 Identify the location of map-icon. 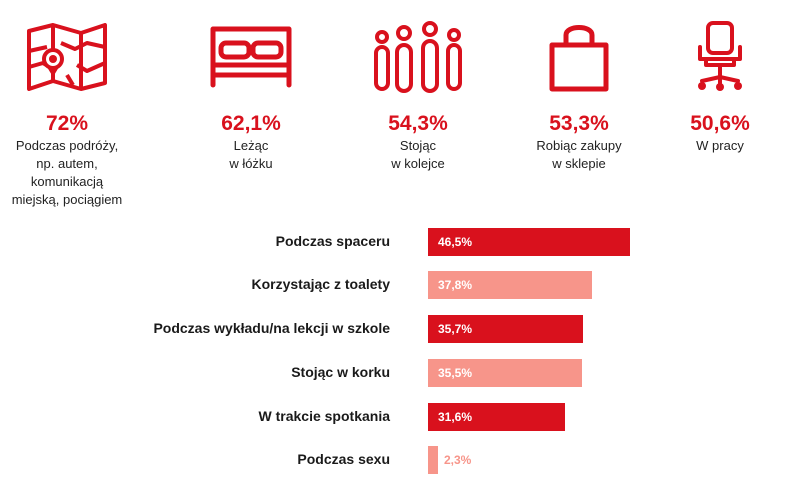
(71, 57).